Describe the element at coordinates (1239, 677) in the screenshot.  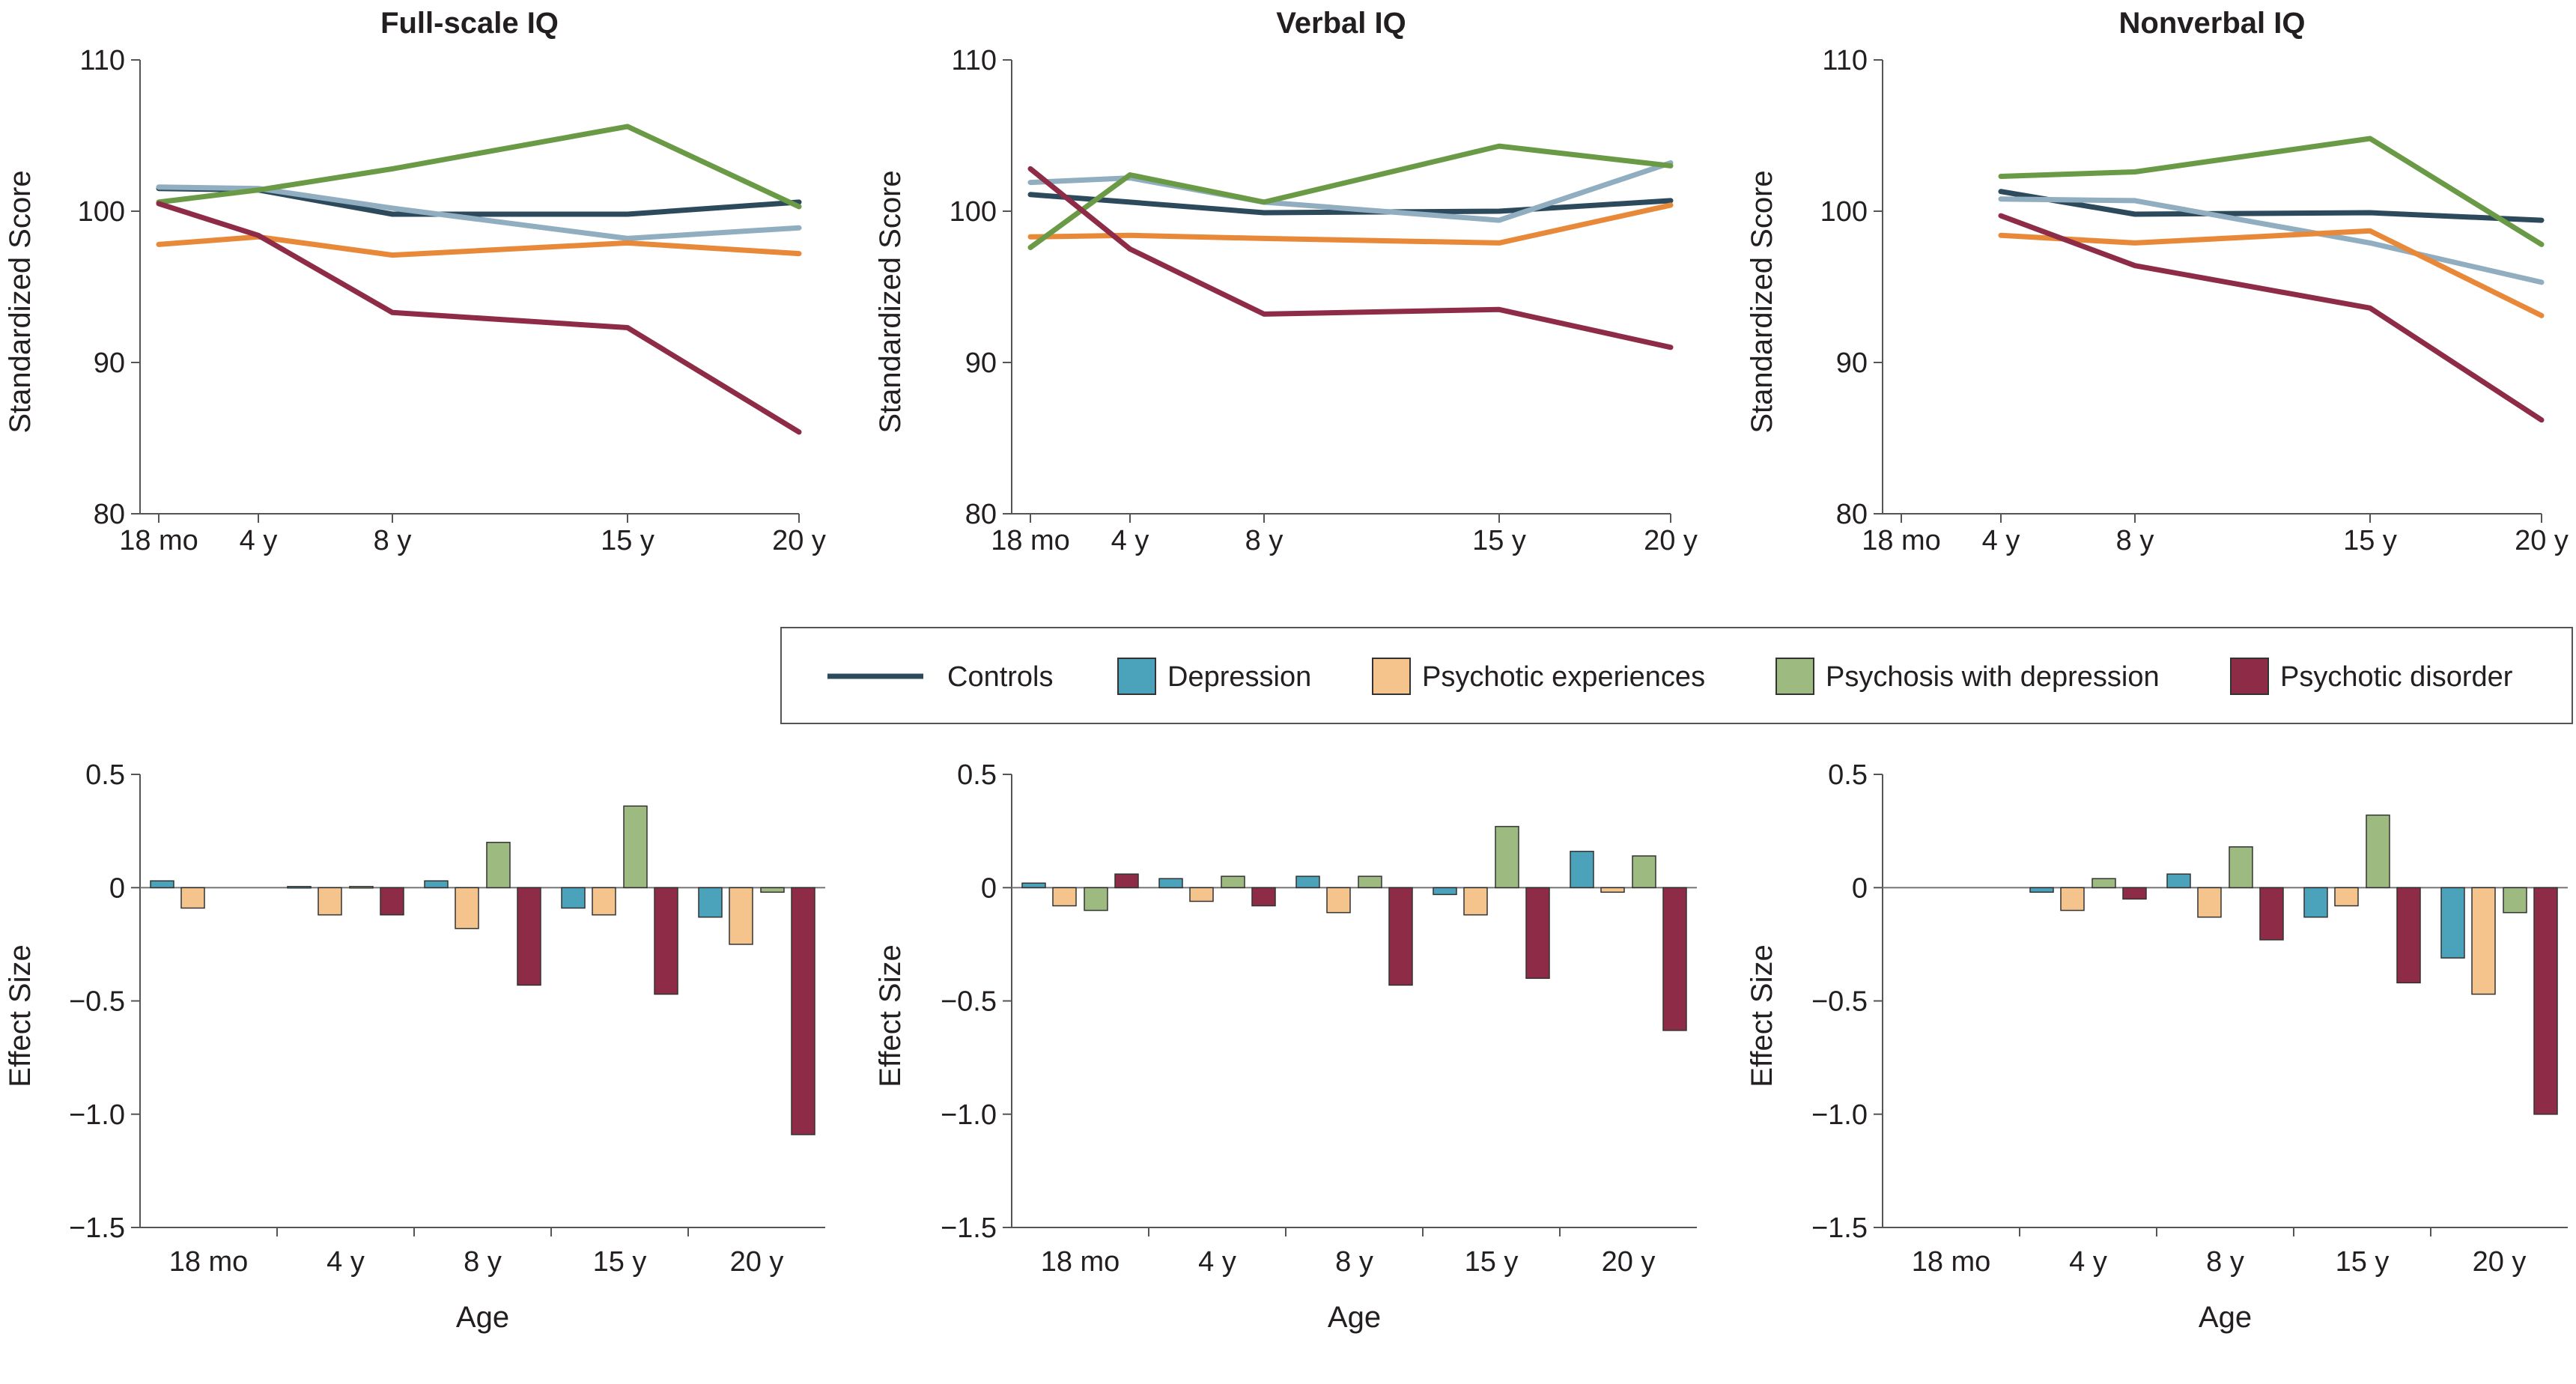
I see `legend-label: Depression` at that location.